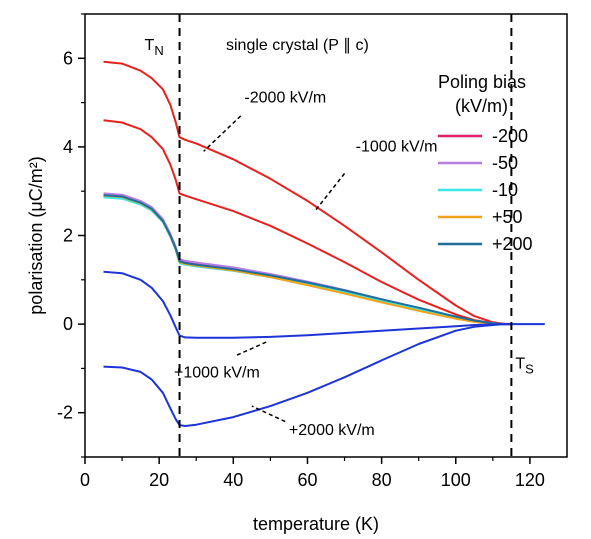 The image size is (591, 539). What do you see at coordinates (316, 524) in the screenshot?
I see `x-axis-label: temperature (K)` at bounding box center [316, 524].